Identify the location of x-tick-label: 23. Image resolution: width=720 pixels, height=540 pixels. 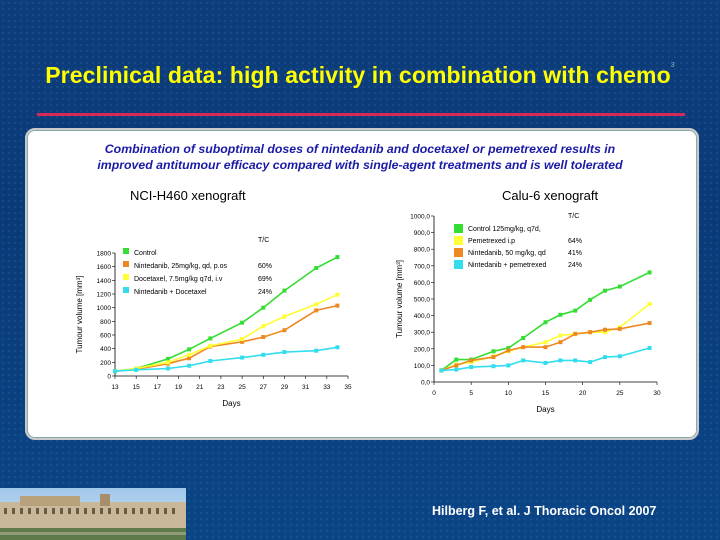
(221, 387).